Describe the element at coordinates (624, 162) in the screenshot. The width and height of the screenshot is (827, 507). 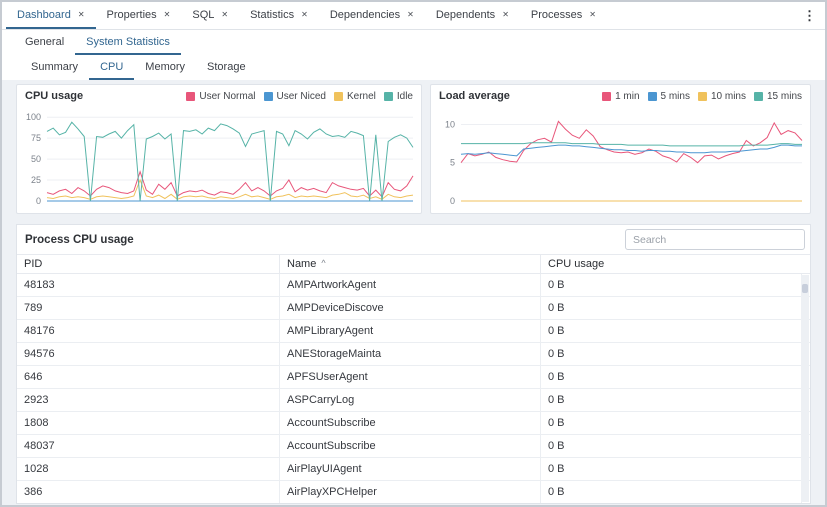
I see `load-average-chart: 0 5 10` at that location.